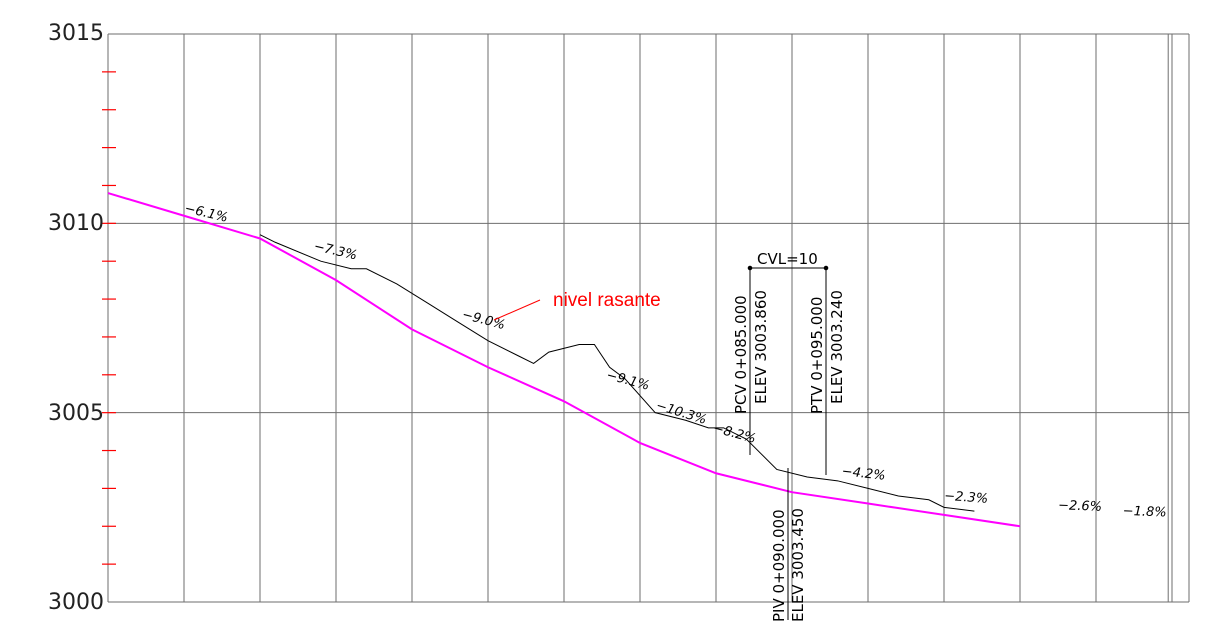 This screenshot has height=630, width=1209. I want to click on slope-label: −1.8%, so click(1144, 512).